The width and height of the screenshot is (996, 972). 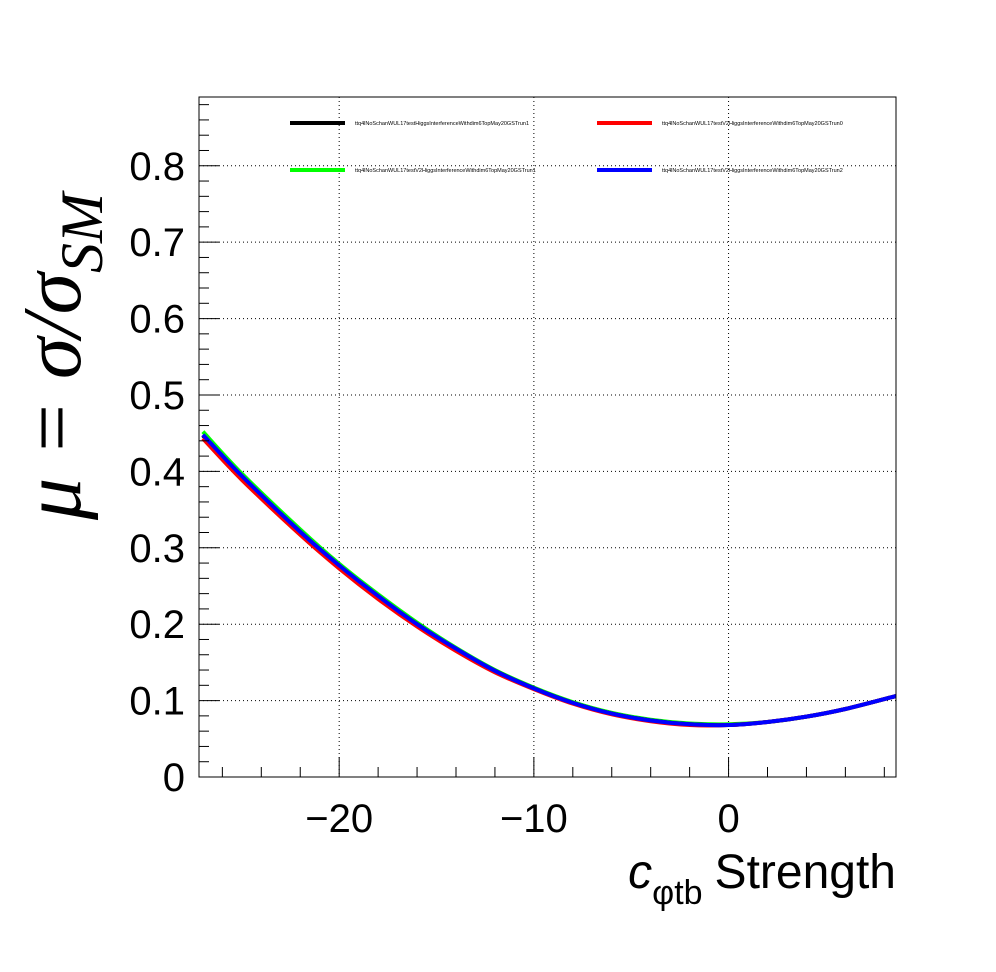 What do you see at coordinates (157, 243) in the screenshot?
I see `y-tick-label: 0.7` at bounding box center [157, 243].